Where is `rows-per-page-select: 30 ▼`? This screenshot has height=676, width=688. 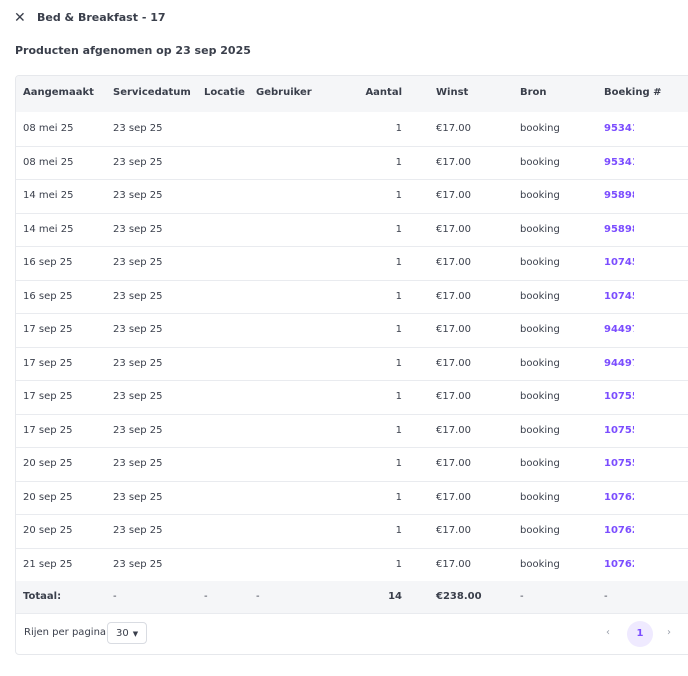 rows-per-page-select: 30 ▼ is located at coordinates (127, 633).